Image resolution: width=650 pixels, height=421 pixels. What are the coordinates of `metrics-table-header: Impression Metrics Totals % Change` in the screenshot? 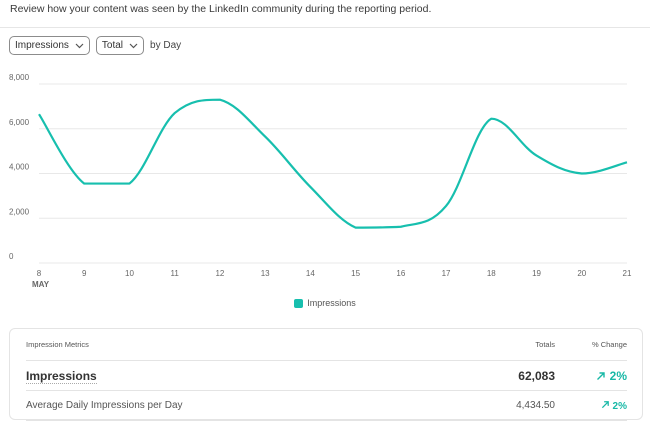 It's located at (326, 345).